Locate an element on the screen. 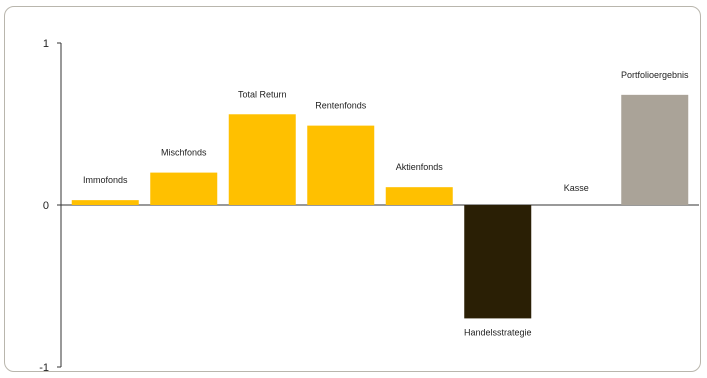  bar-label-handelsstrategie: Handelsstrategie is located at coordinates (498, 332).